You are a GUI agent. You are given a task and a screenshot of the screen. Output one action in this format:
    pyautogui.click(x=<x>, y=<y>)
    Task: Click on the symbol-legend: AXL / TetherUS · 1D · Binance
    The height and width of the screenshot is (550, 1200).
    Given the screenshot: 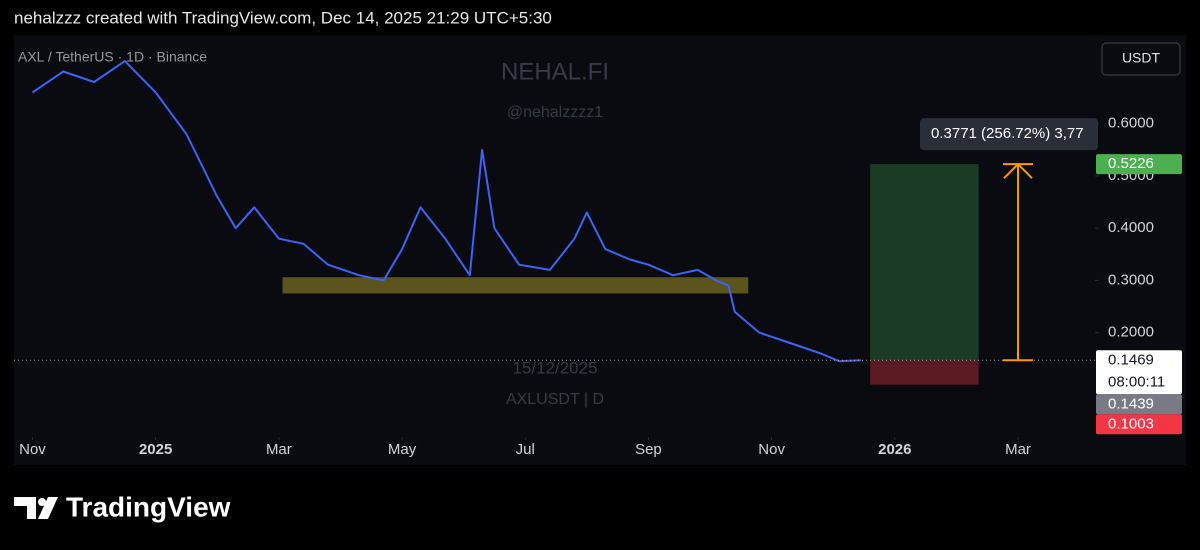 What is the action you would take?
    pyautogui.click(x=112, y=57)
    